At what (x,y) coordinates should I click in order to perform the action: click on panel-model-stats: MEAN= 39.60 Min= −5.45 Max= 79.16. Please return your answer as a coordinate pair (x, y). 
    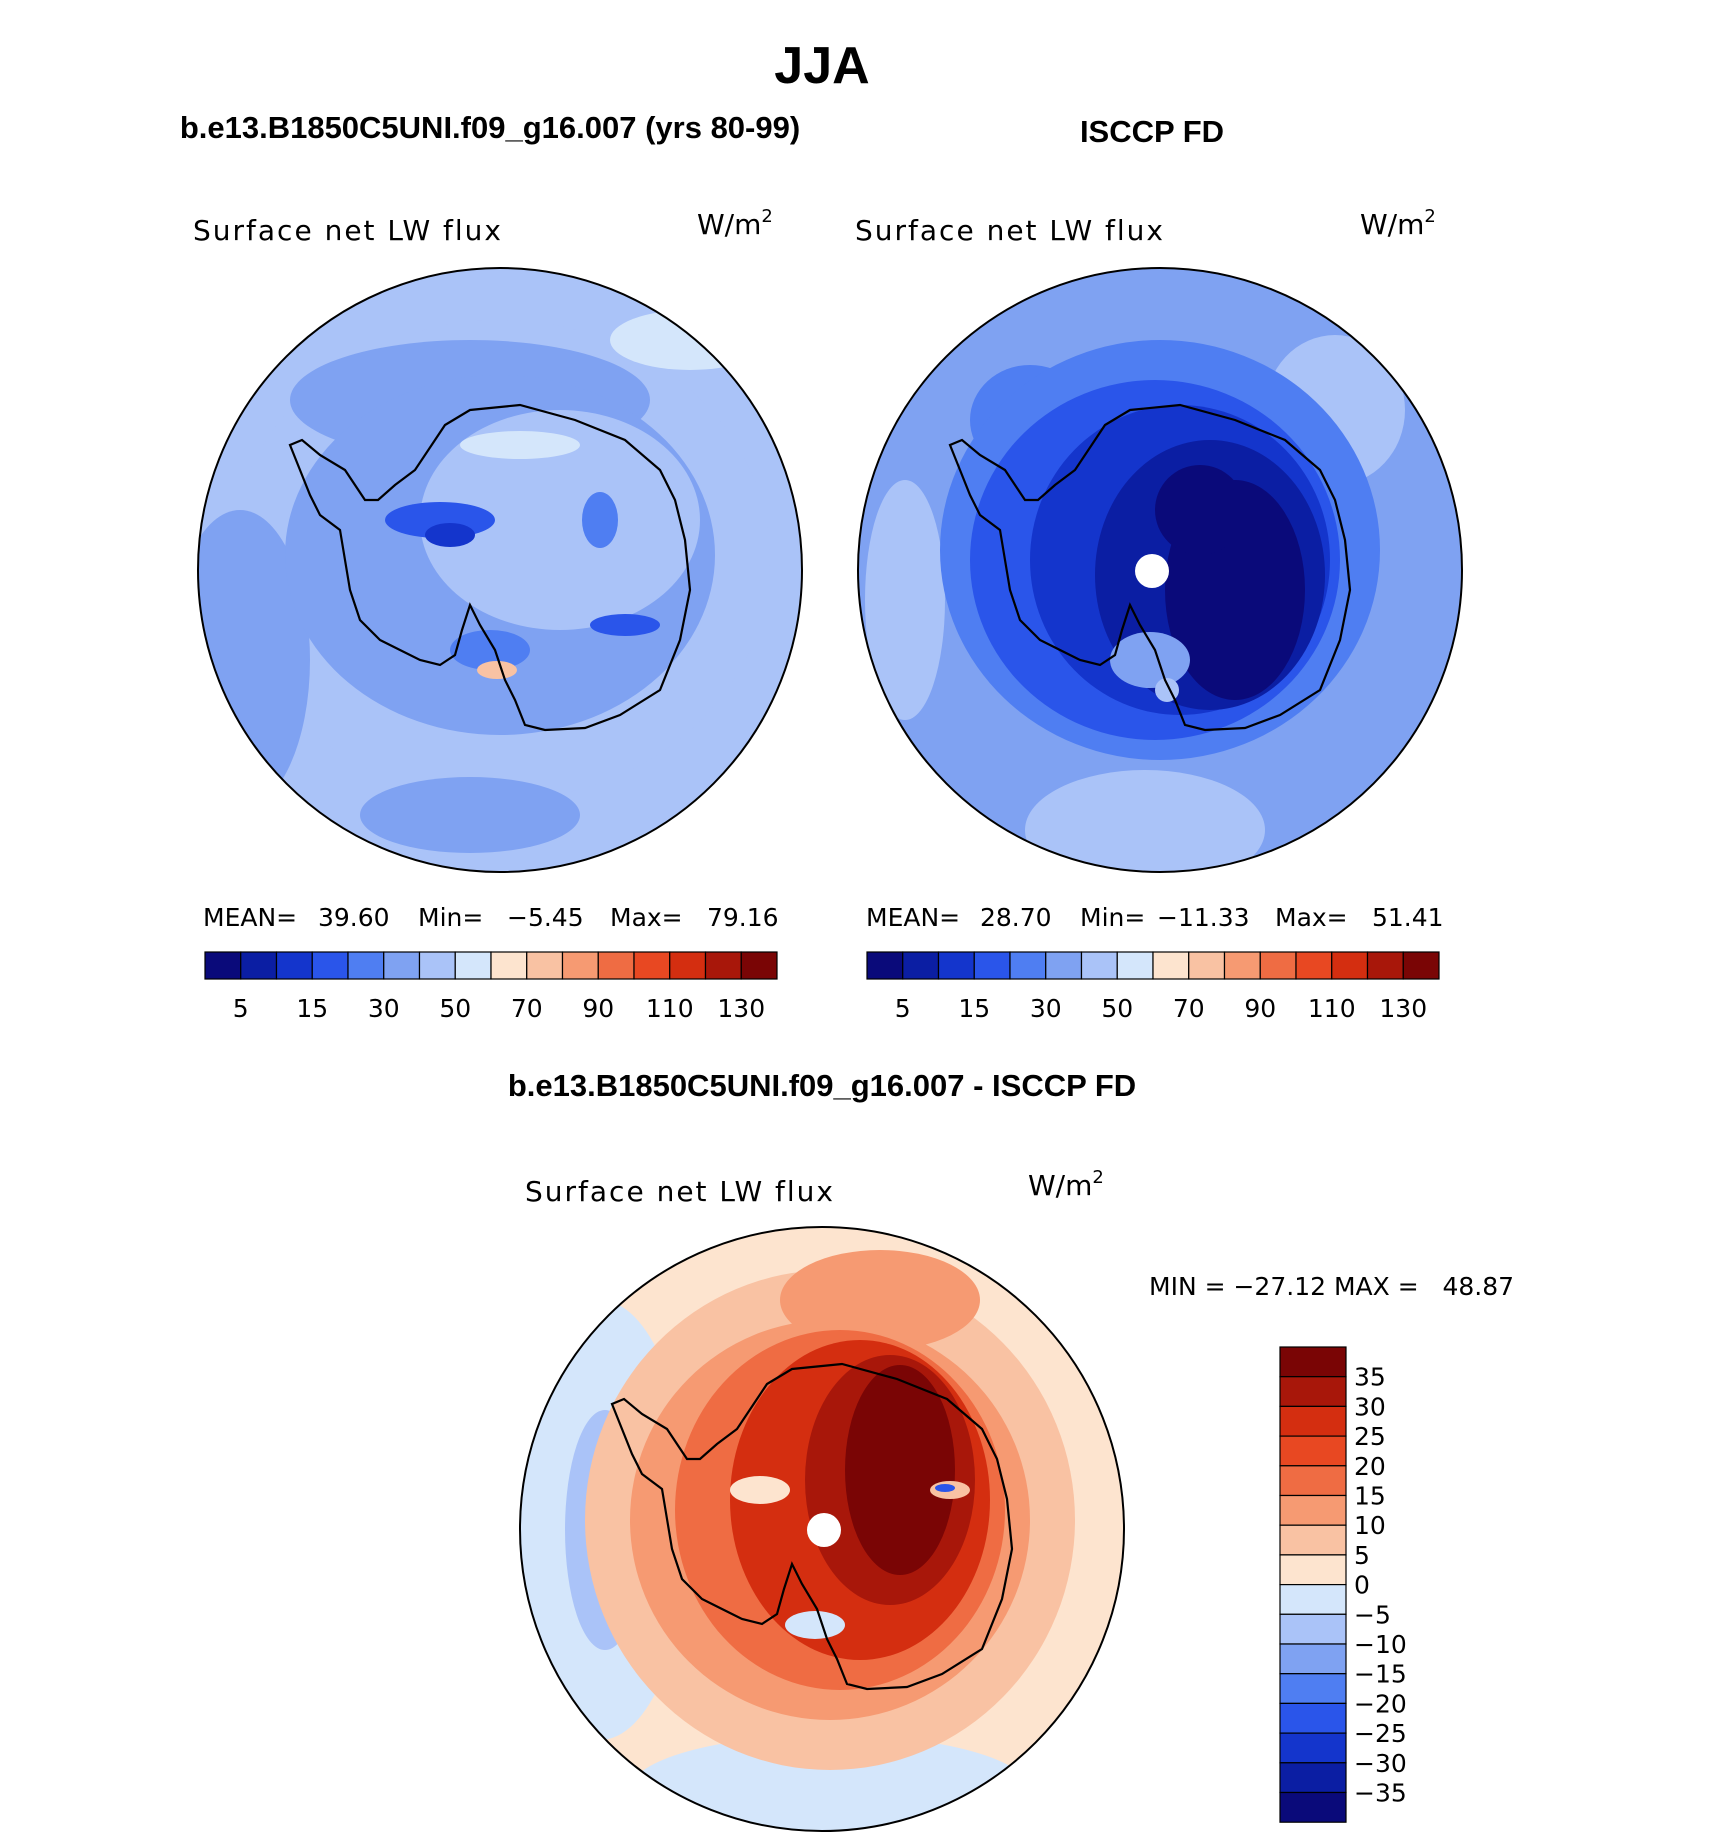
    Looking at the image, I should click on (491, 917).